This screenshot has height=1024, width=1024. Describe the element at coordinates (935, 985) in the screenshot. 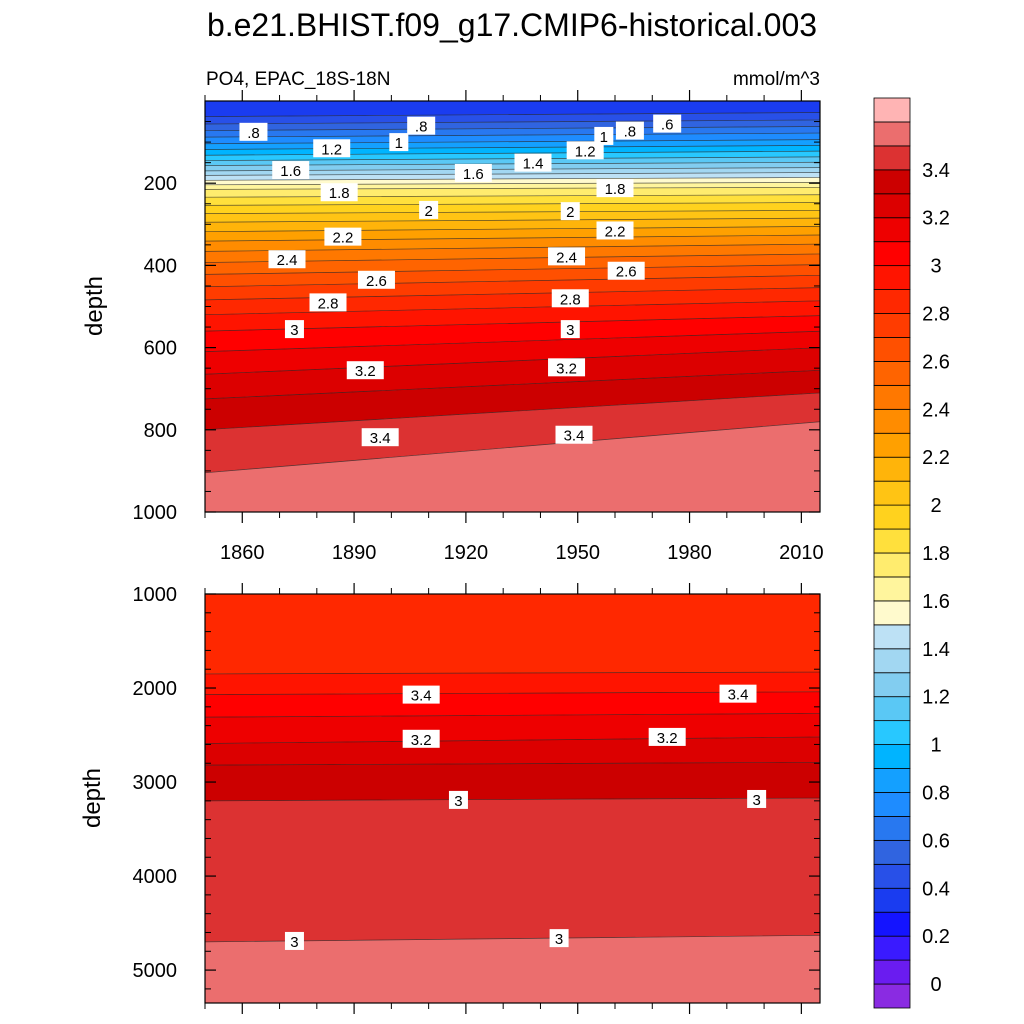

I see `colorbar-tick-label: 0` at that location.